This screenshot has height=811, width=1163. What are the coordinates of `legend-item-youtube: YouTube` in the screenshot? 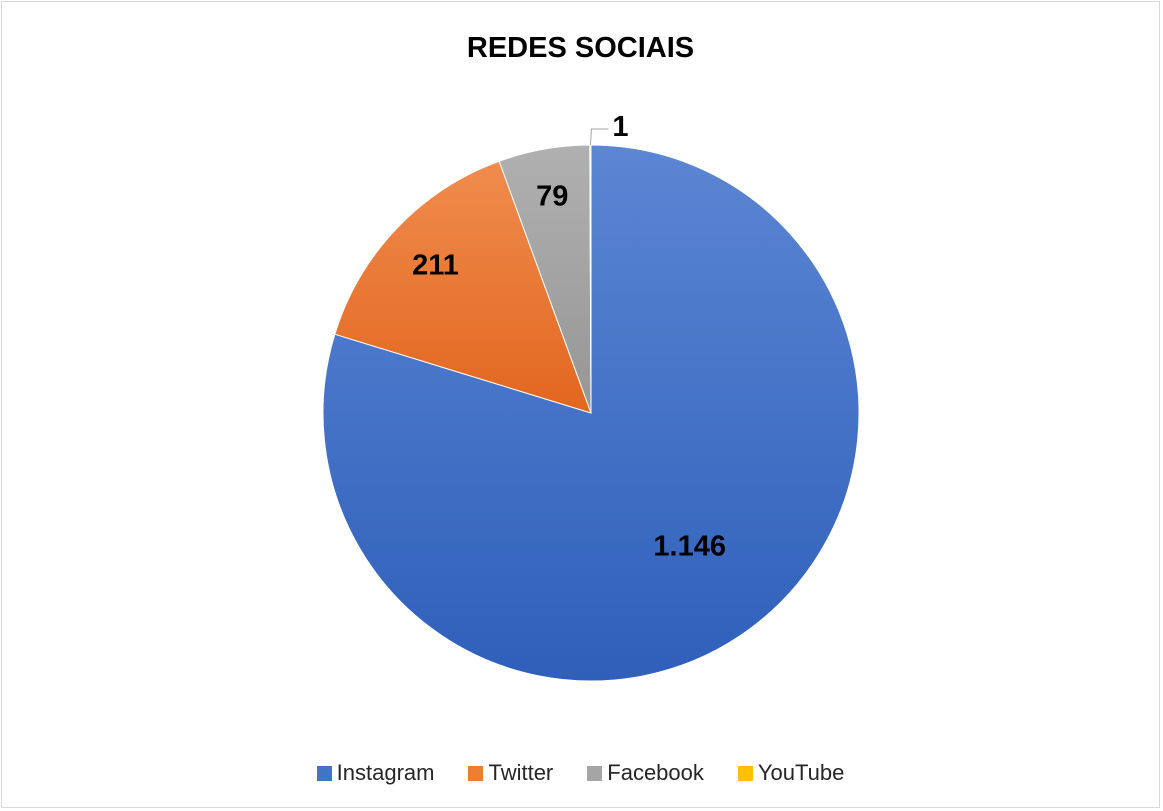 It's located at (791, 773).